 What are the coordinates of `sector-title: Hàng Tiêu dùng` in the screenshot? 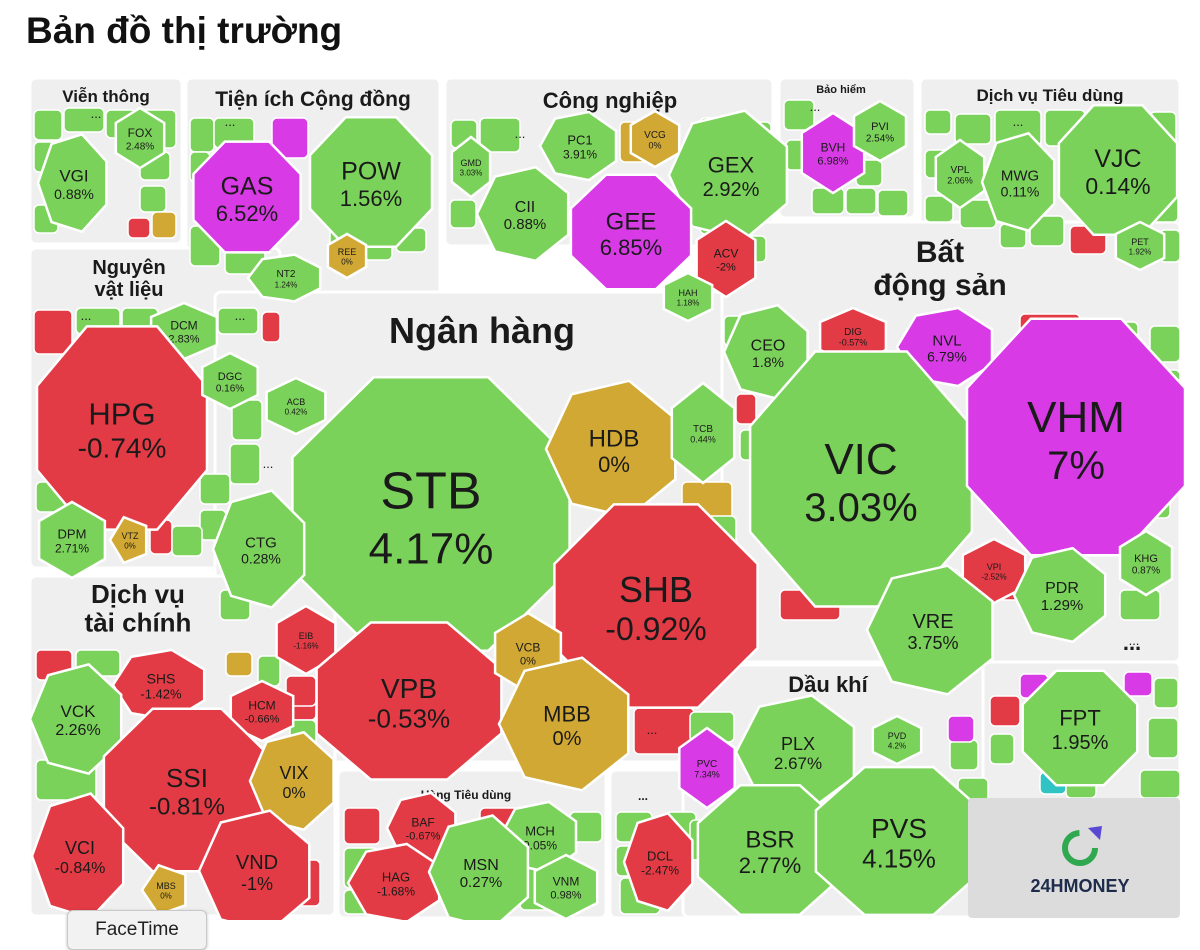 It's located at (466, 795).